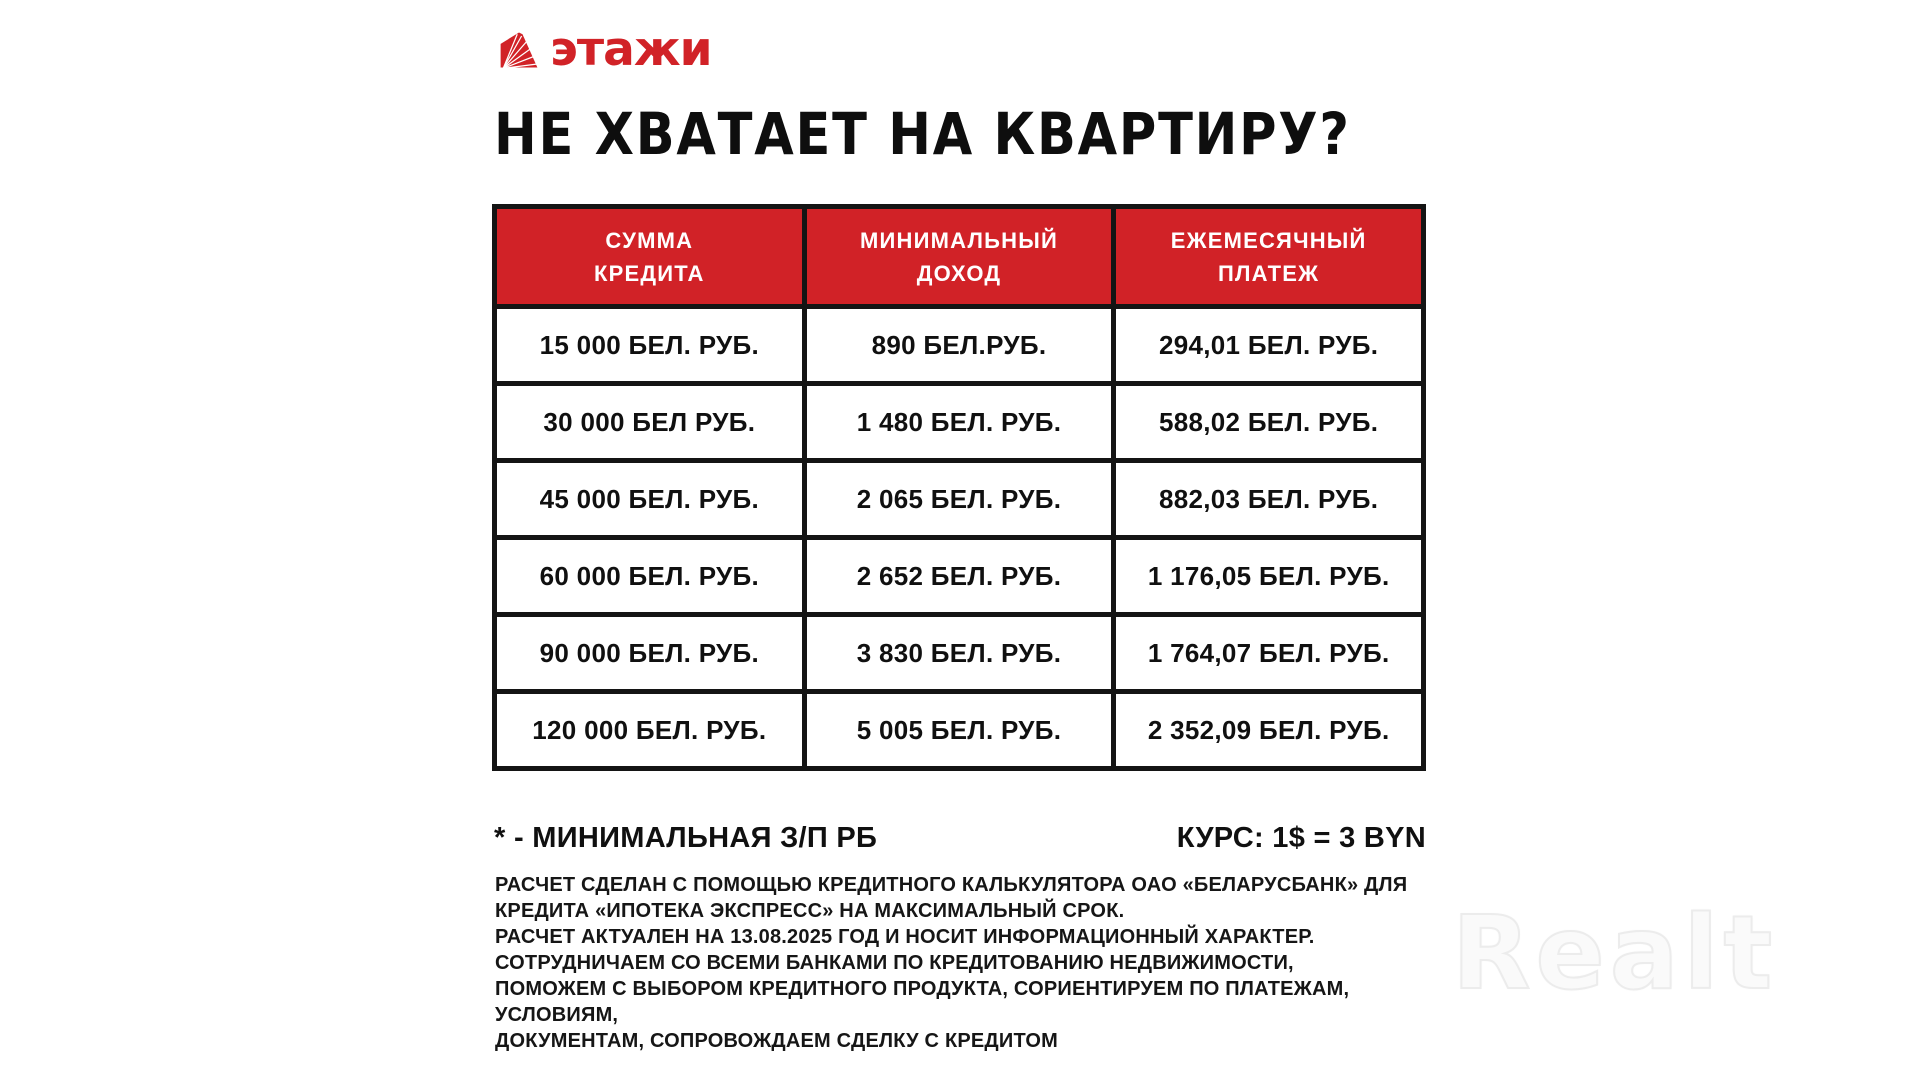 The height and width of the screenshot is (1080, 1920). Describe the element at coordinates (1268, 730) in the screenshot. I see `table-cell: 2 352,09 БЕЛ. РУБ.` at that location.